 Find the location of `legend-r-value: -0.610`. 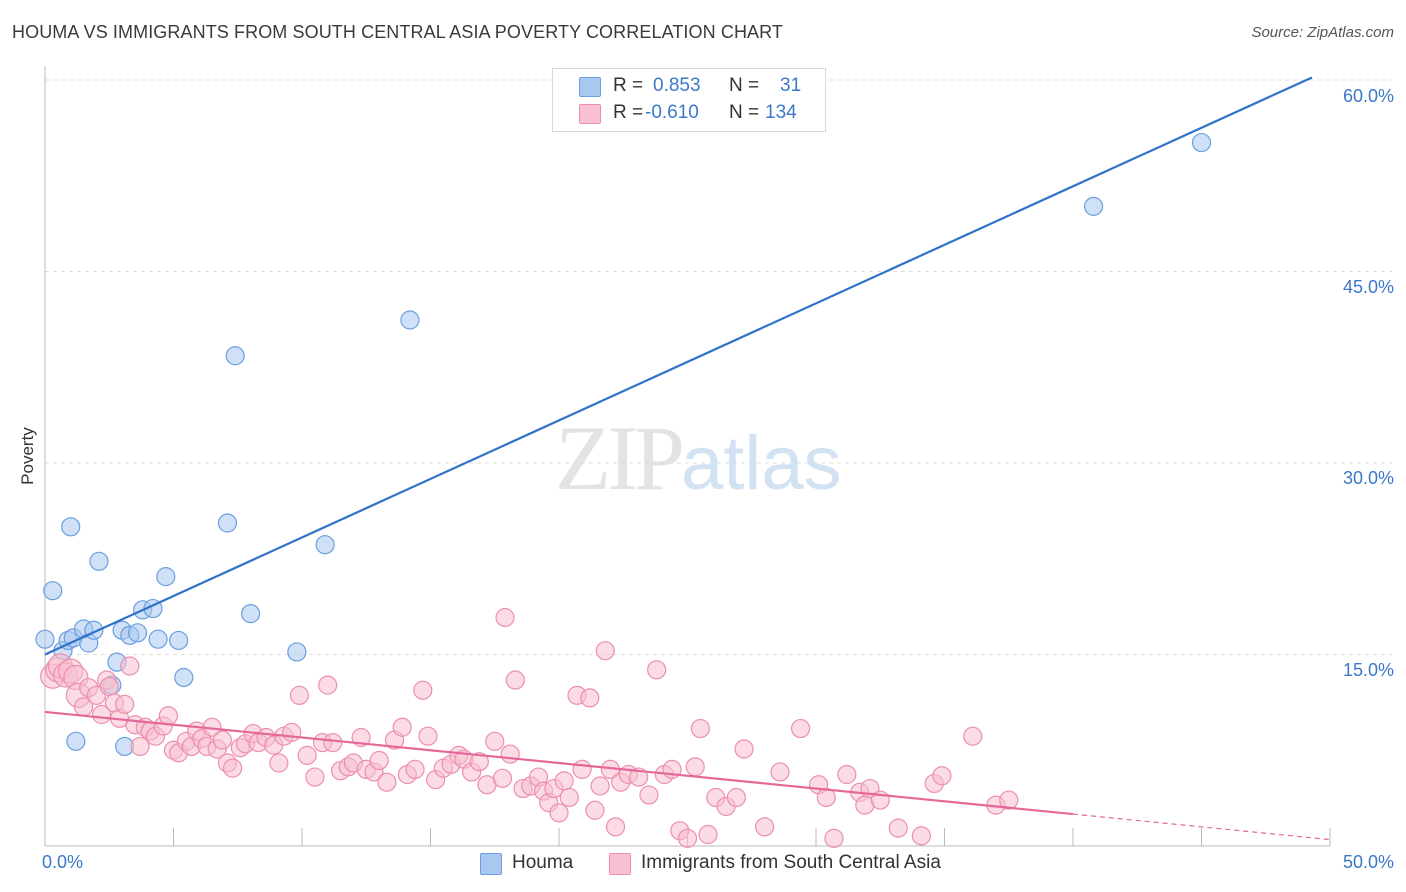

legend-r-value: -0.610 is located at coordinates (672, 112).